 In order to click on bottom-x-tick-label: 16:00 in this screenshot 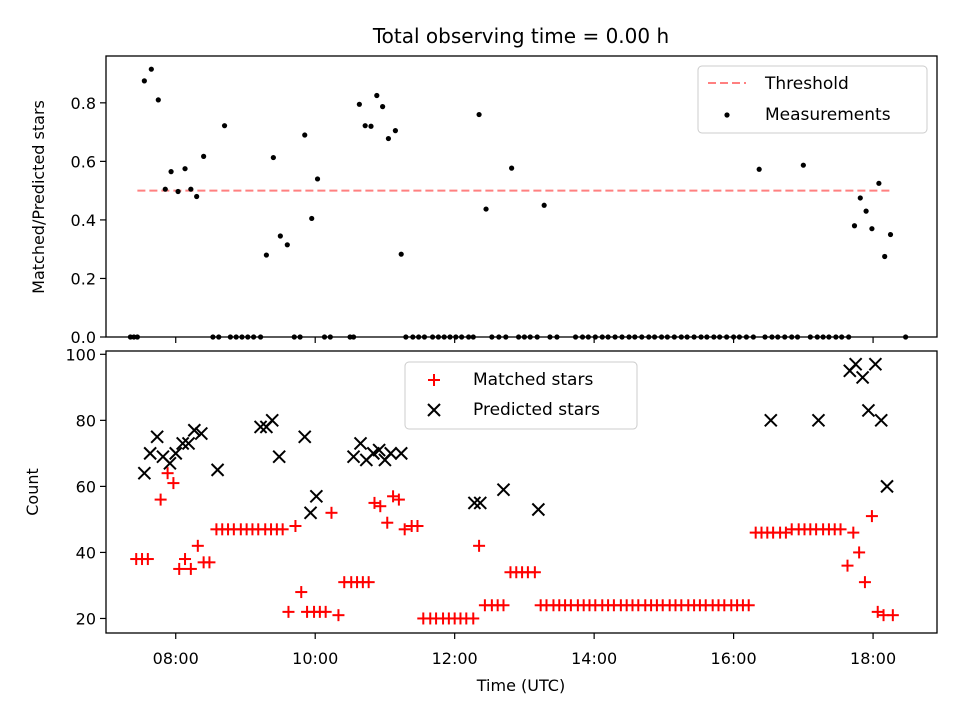, I will do `click(734, 658)`.